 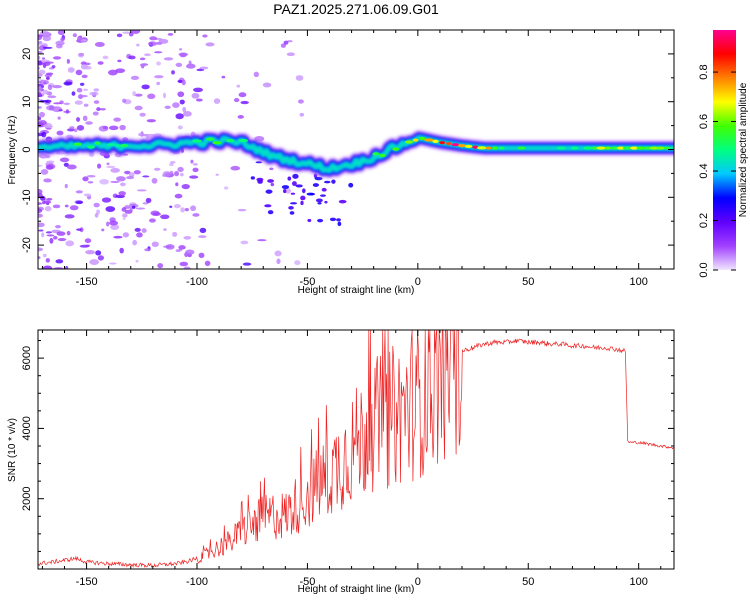 What do you see at coordinates (12, 150) in the screenshot?
I see `spectrogram-y-label: Frequency (Hz)` at bounding box center [12, 150].